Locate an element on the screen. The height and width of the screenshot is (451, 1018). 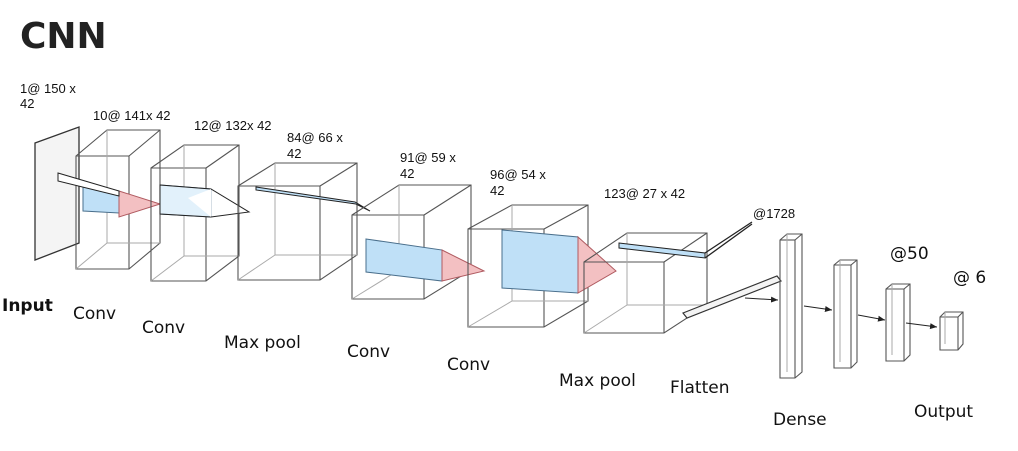
label-output: Output is located at coordinates (943, 412).